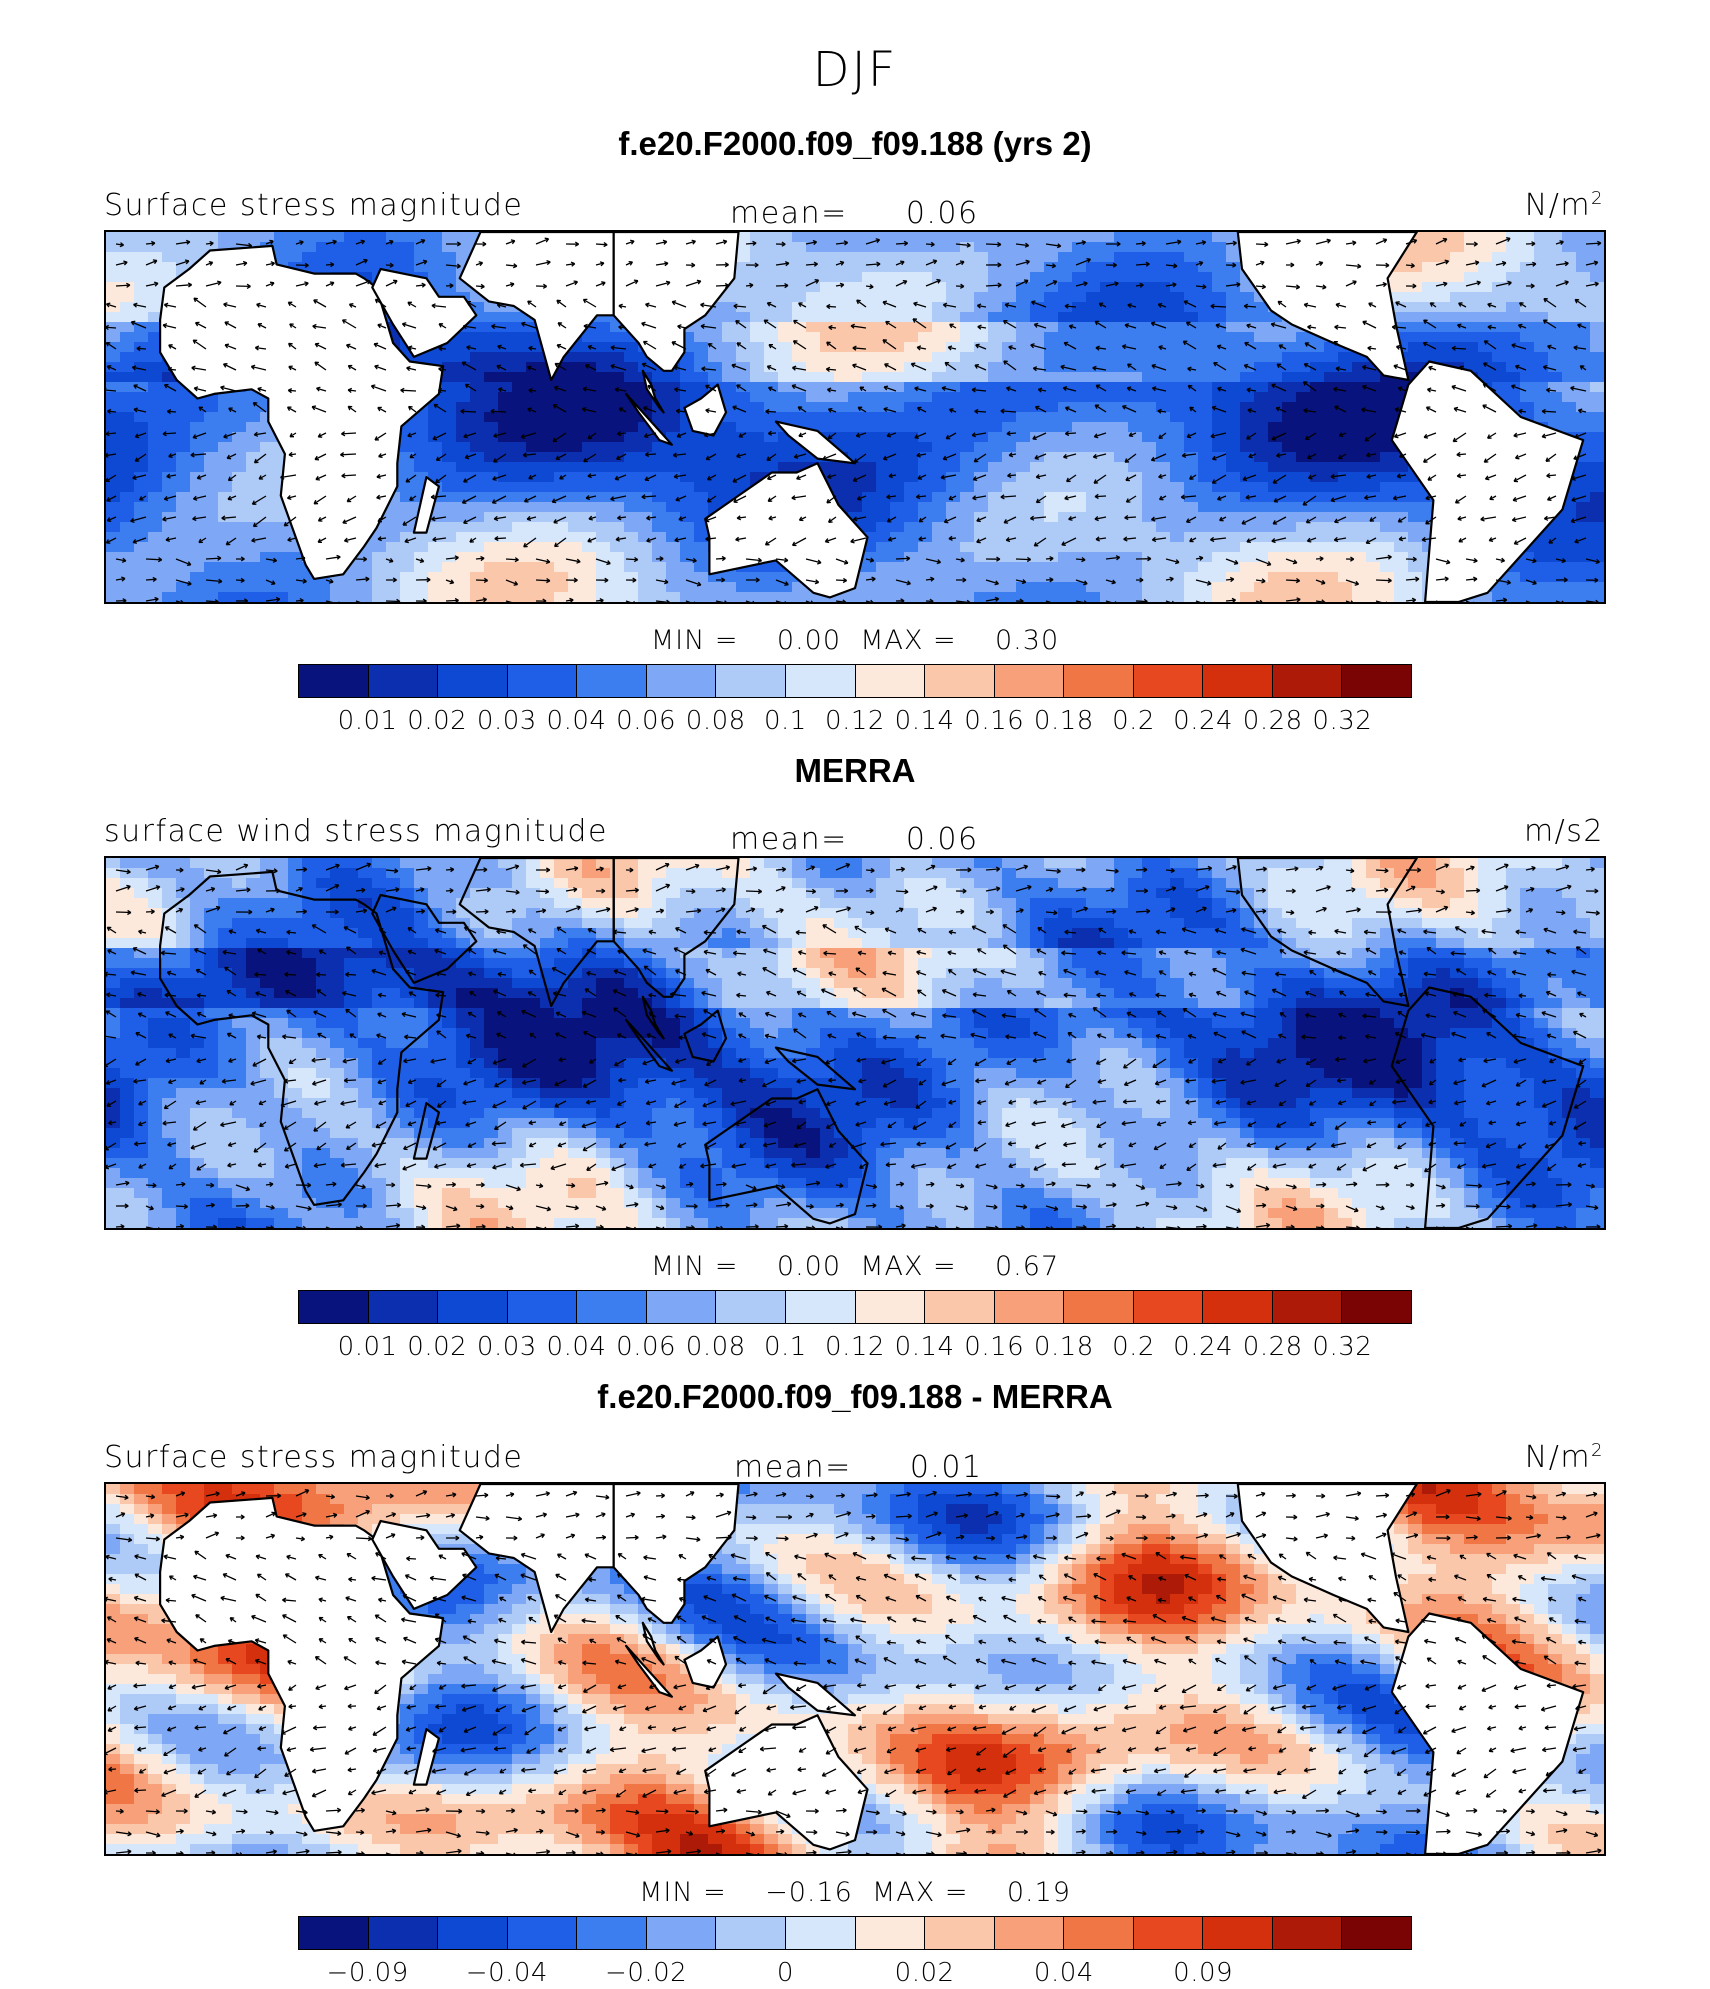  What do you see at coordinates (855, 143) in the screenshot?
I see `panel-1-title: f.e20.F2000.f09_f09.188 (yrs 2)` at bounding box center [855, 143].